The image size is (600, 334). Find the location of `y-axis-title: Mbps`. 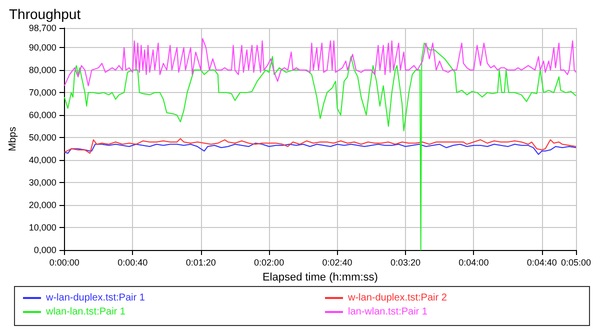

y-axis-title: Mbps is located at coordinates (13, 139).